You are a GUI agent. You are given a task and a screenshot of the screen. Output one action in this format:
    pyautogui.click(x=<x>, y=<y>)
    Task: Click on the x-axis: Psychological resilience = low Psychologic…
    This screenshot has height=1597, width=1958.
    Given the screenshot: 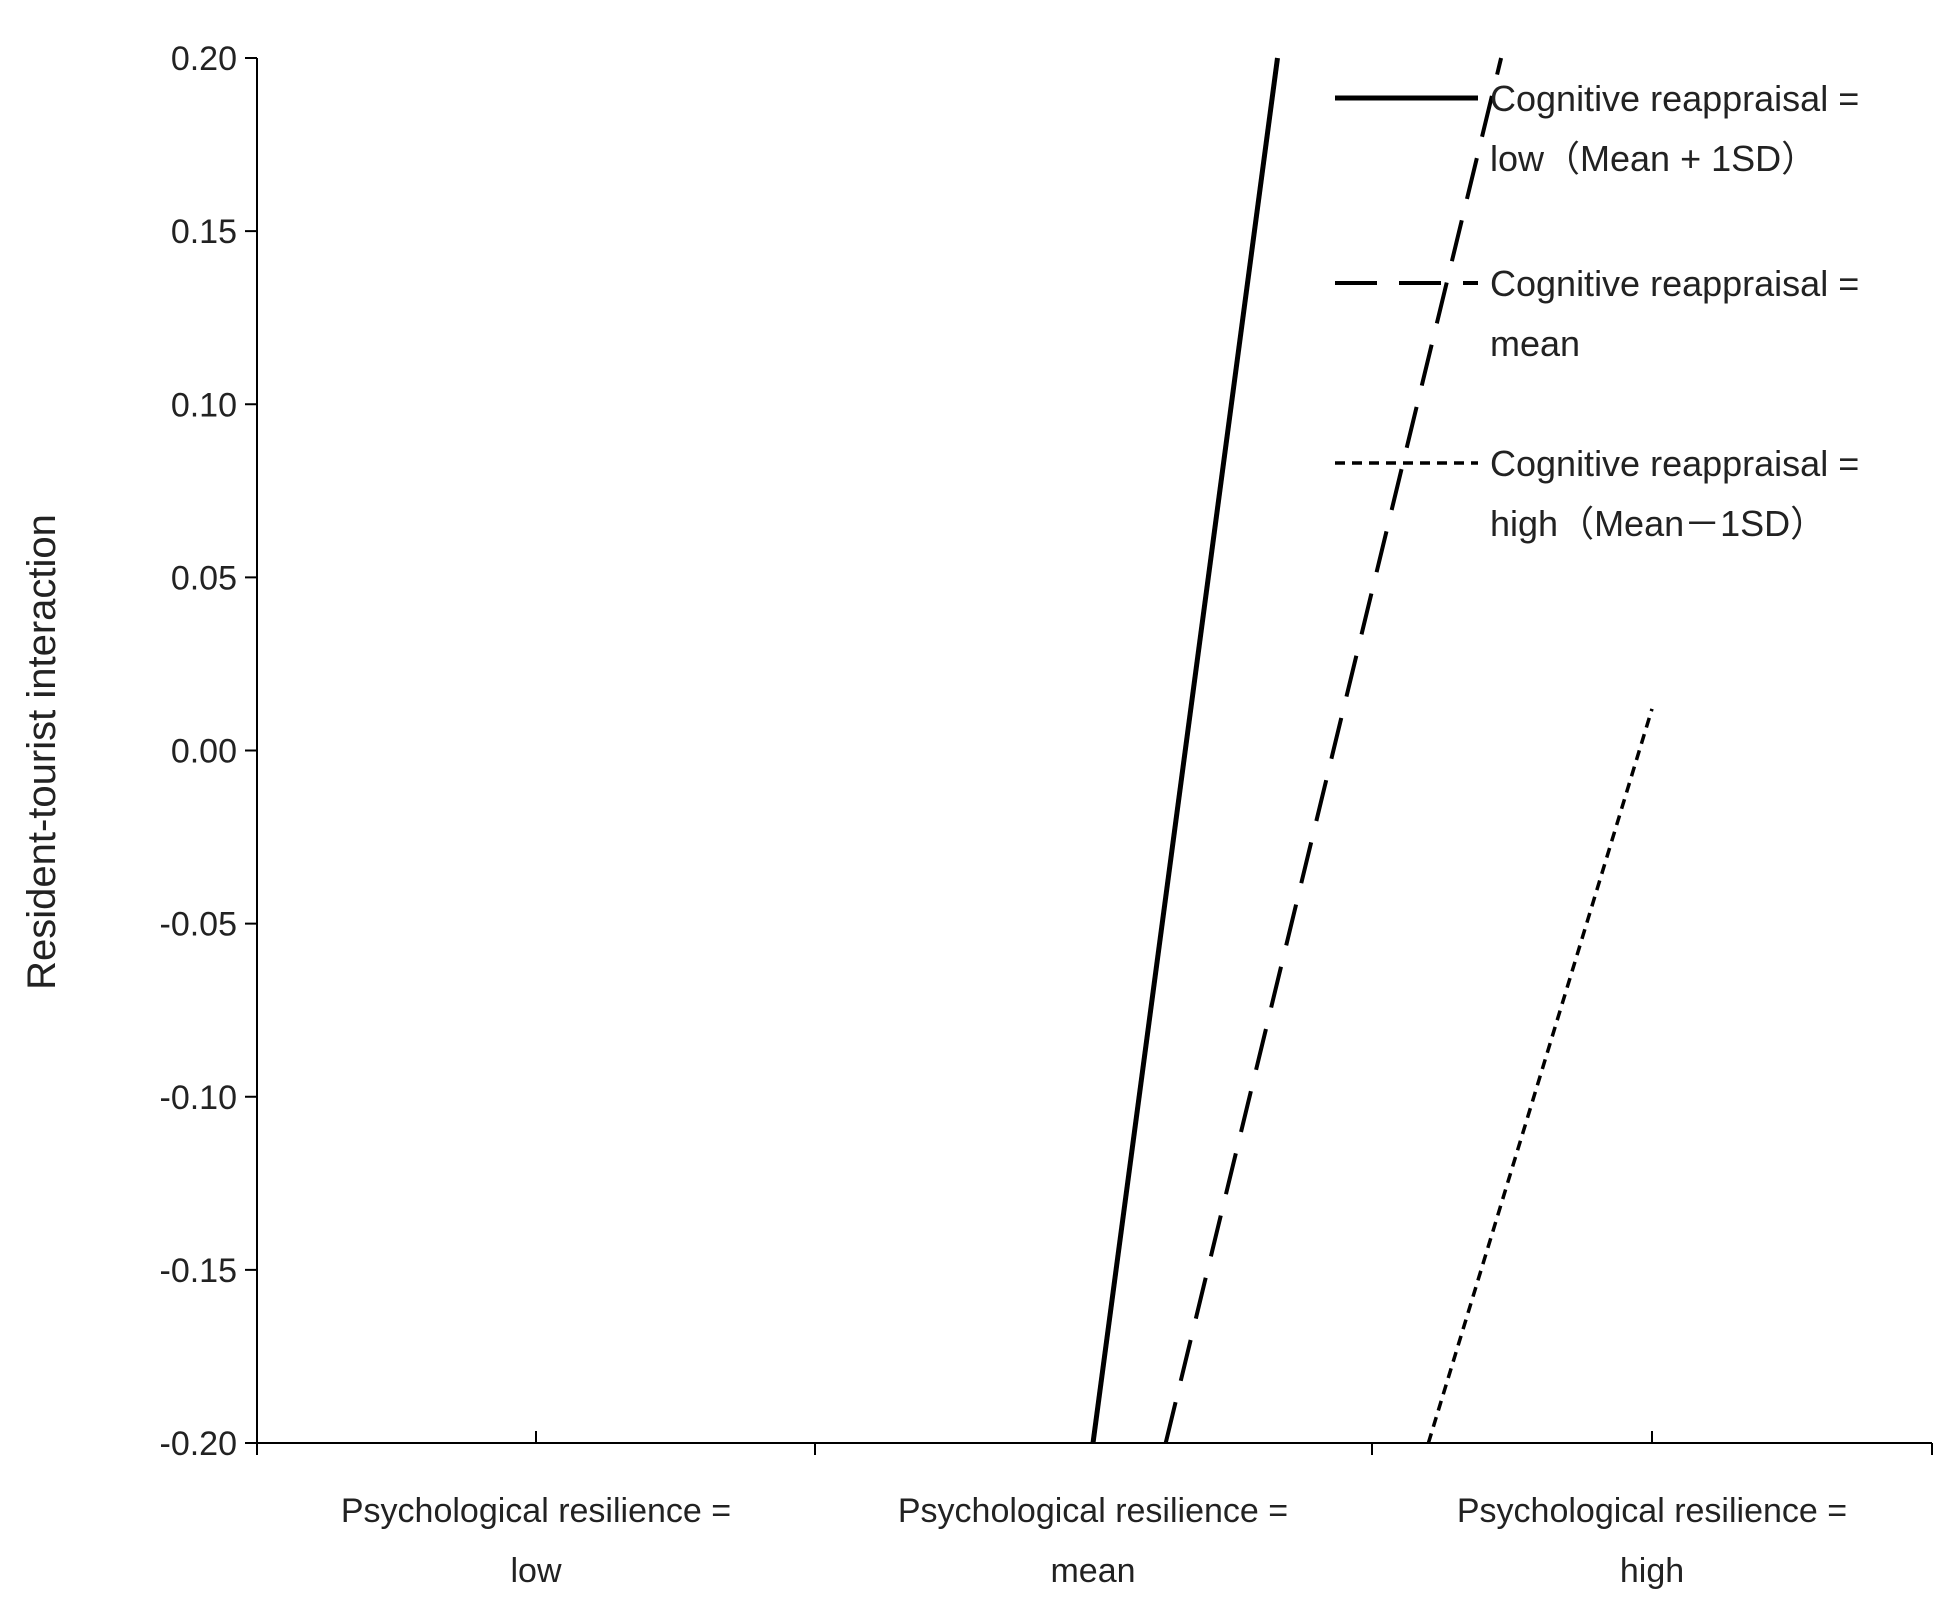 What is the action you would take?
    pyautogui.click(x=1094, y=1510)
    